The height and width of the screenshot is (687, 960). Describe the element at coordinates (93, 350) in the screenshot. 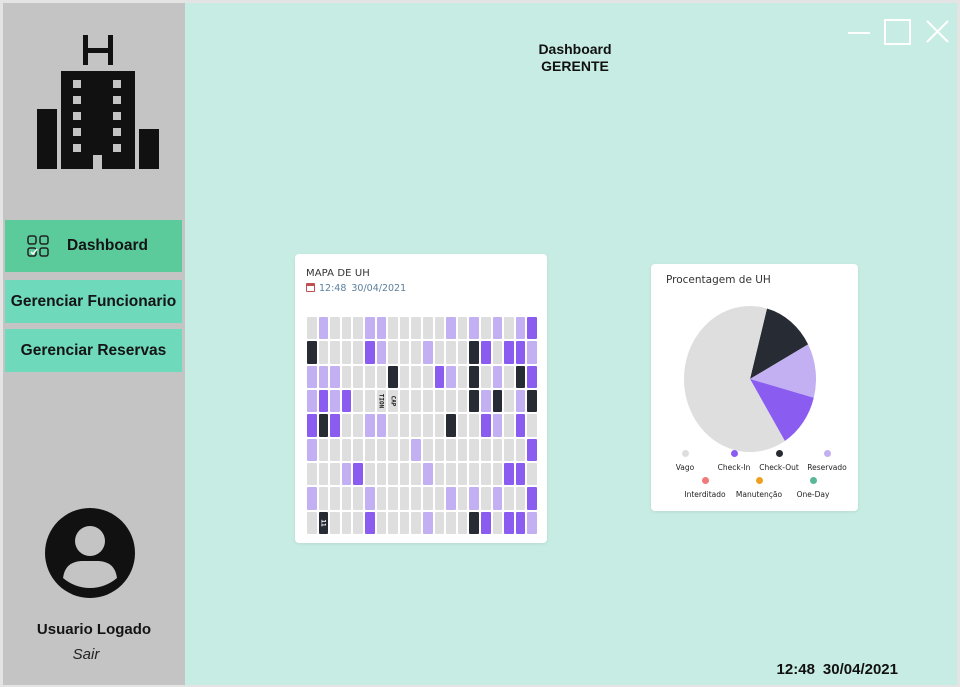

I see `nav-gerenciar-reservas-button: Gerenciar Reservas` at that location.